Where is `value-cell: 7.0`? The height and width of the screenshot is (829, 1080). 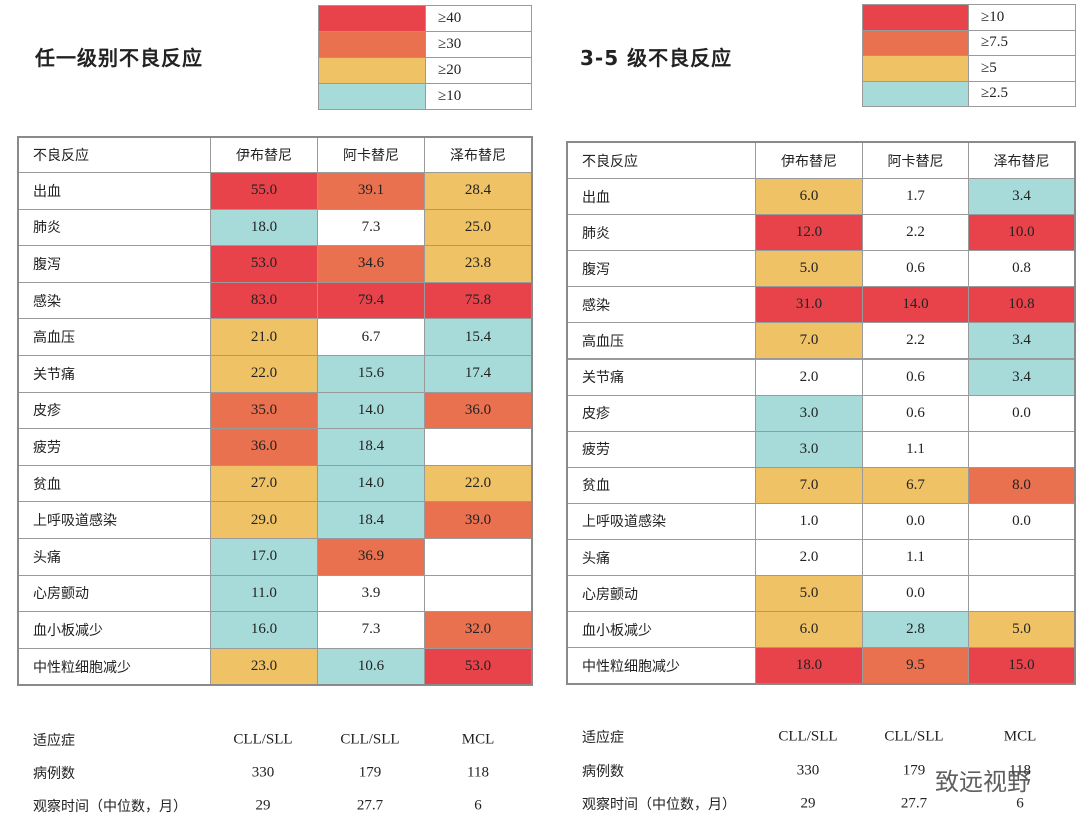
value-cell: 7.0 is located at coordinates (809, 485).